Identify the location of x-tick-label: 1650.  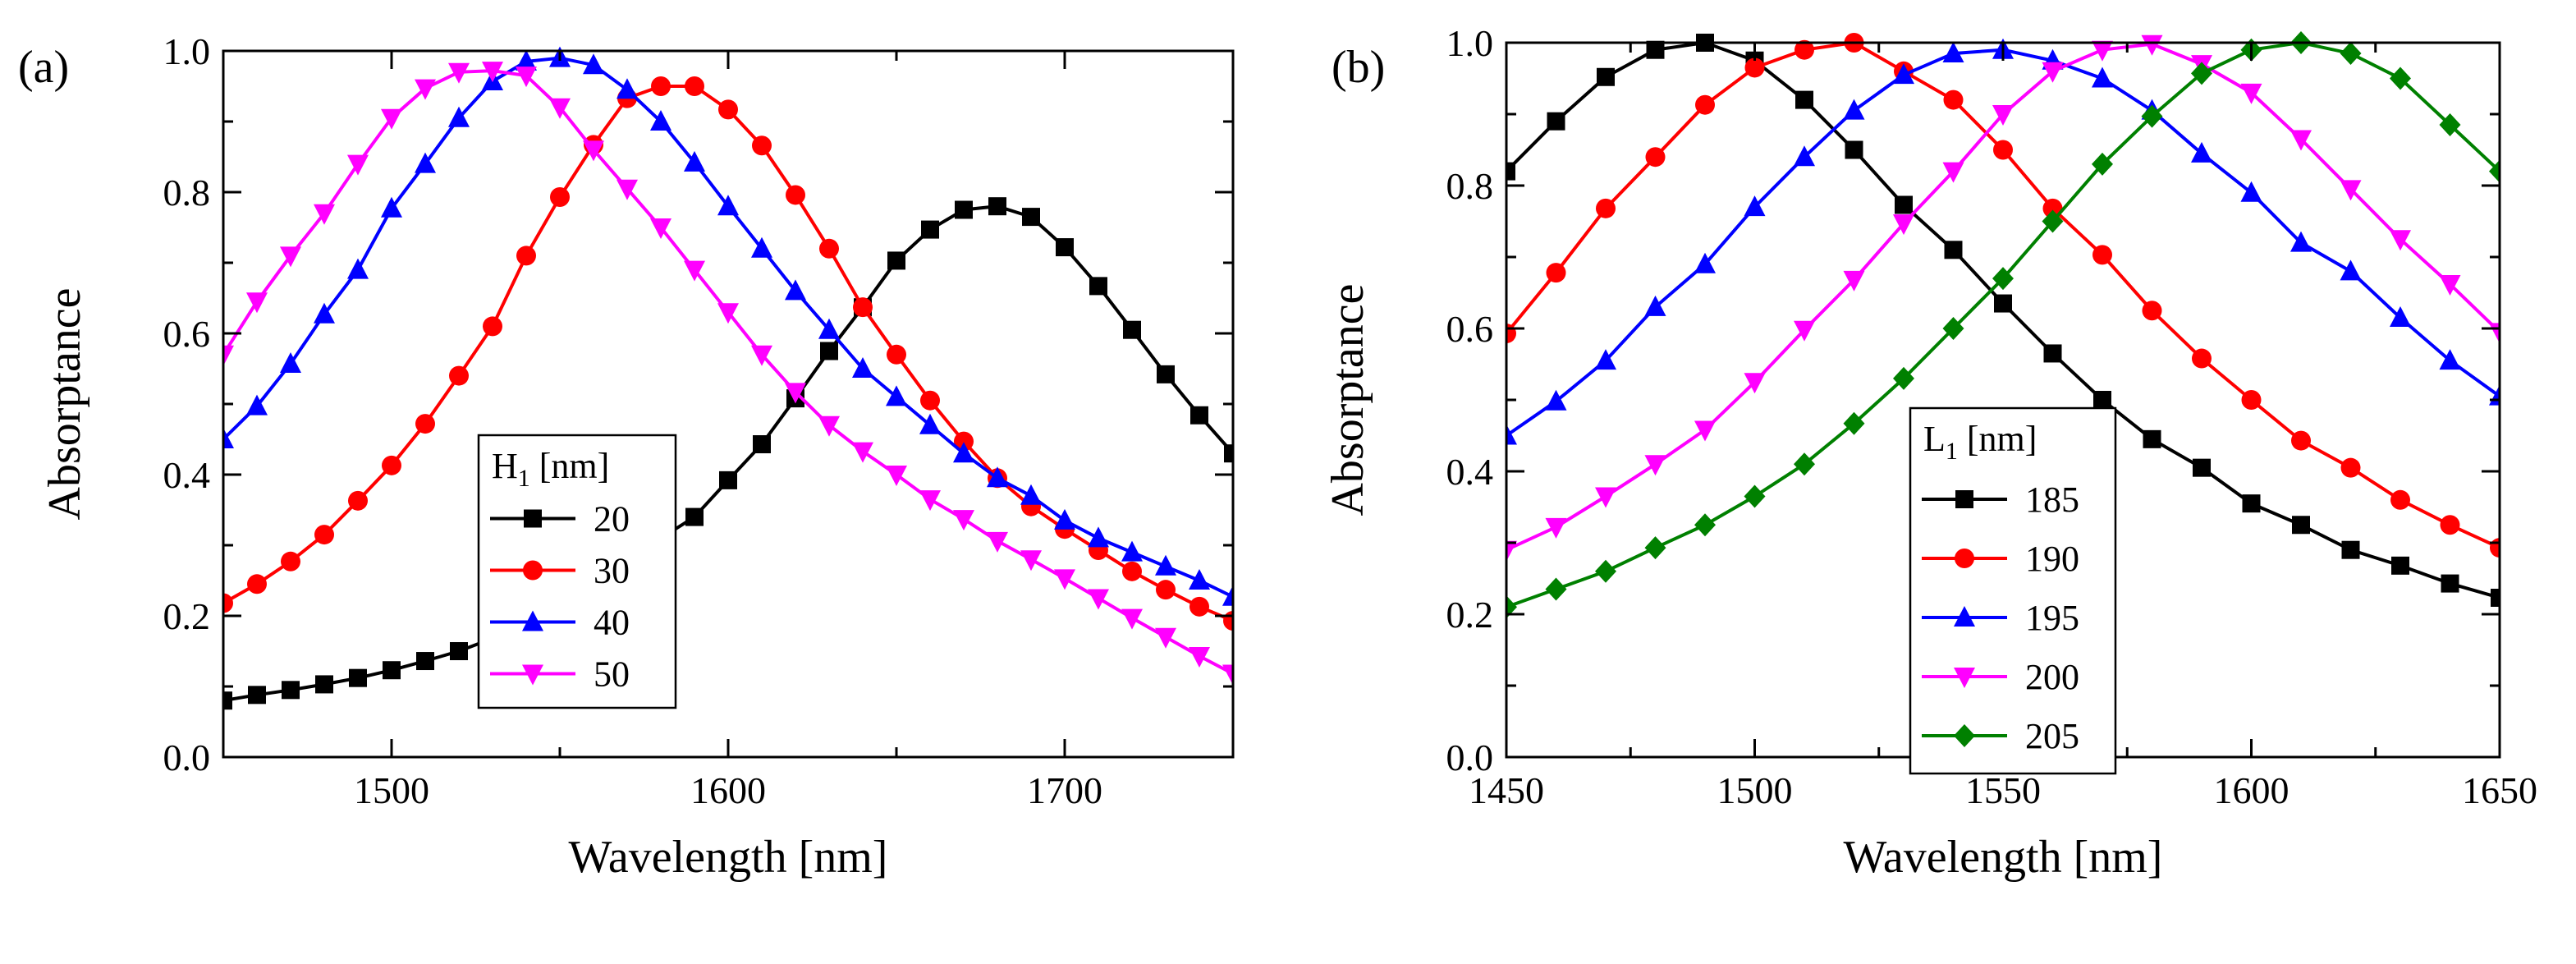
(2500, 790).